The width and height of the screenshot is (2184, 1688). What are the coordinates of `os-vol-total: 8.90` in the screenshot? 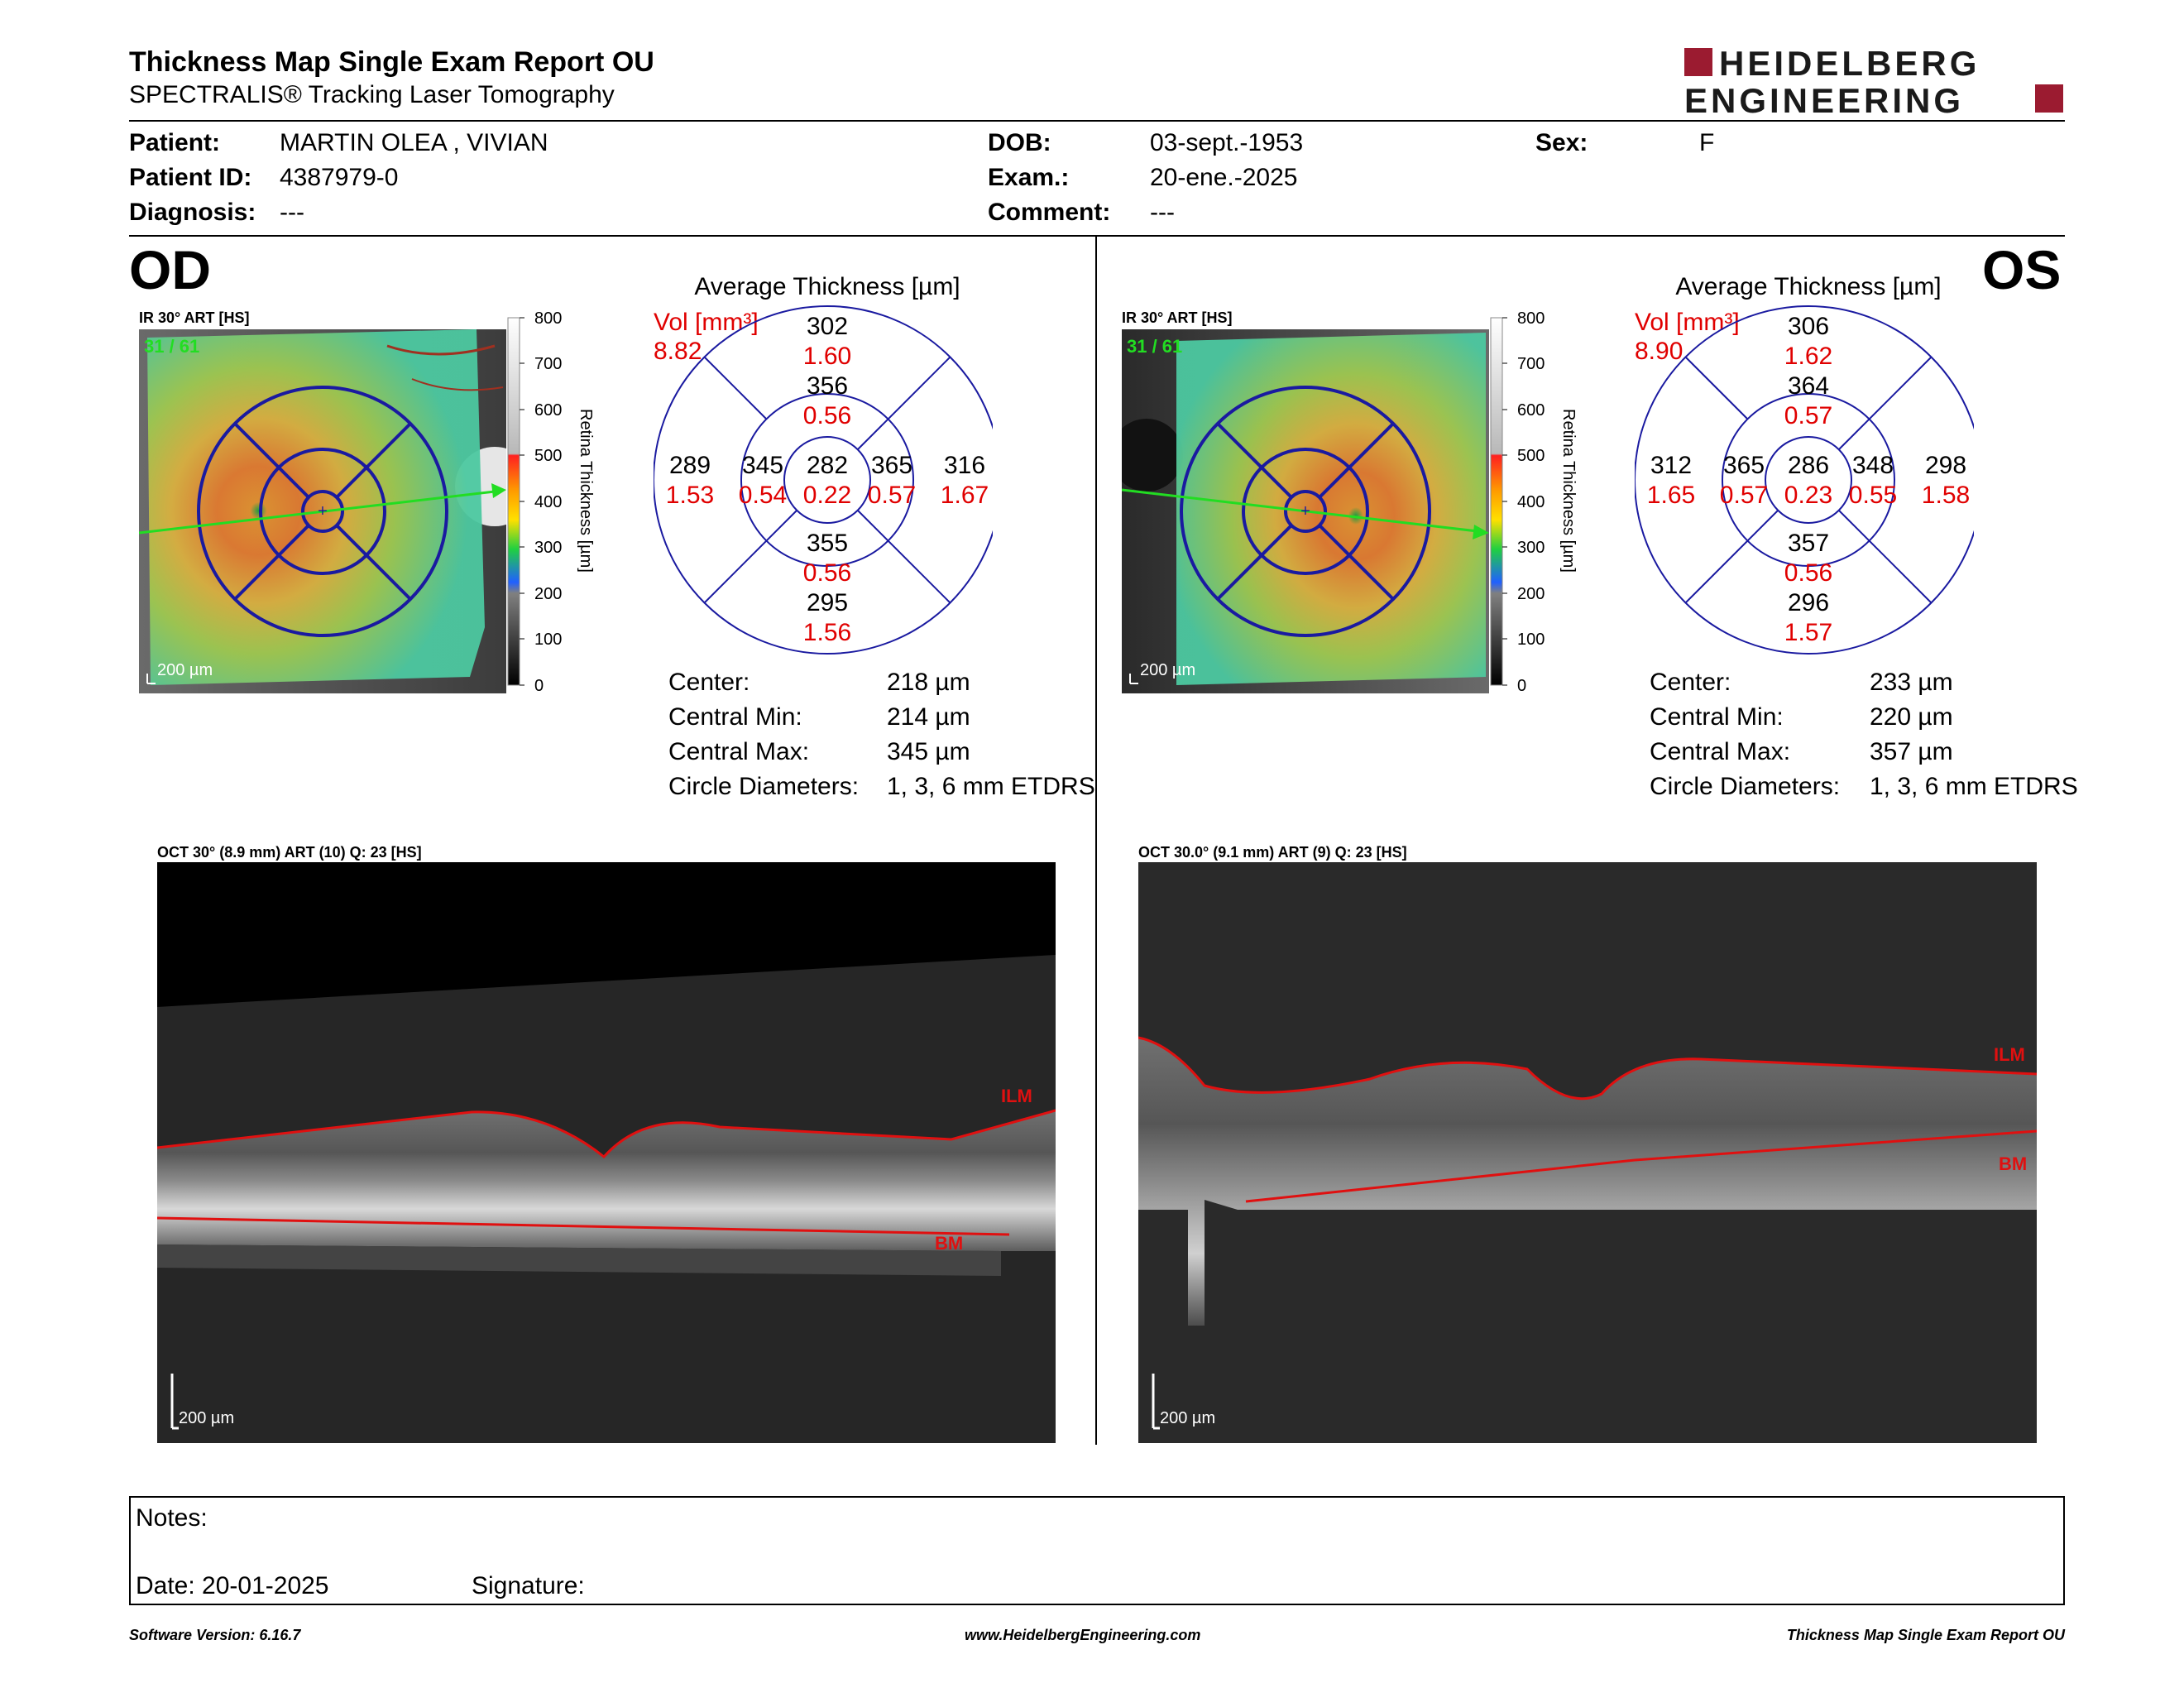 It's located at (1659, 351).